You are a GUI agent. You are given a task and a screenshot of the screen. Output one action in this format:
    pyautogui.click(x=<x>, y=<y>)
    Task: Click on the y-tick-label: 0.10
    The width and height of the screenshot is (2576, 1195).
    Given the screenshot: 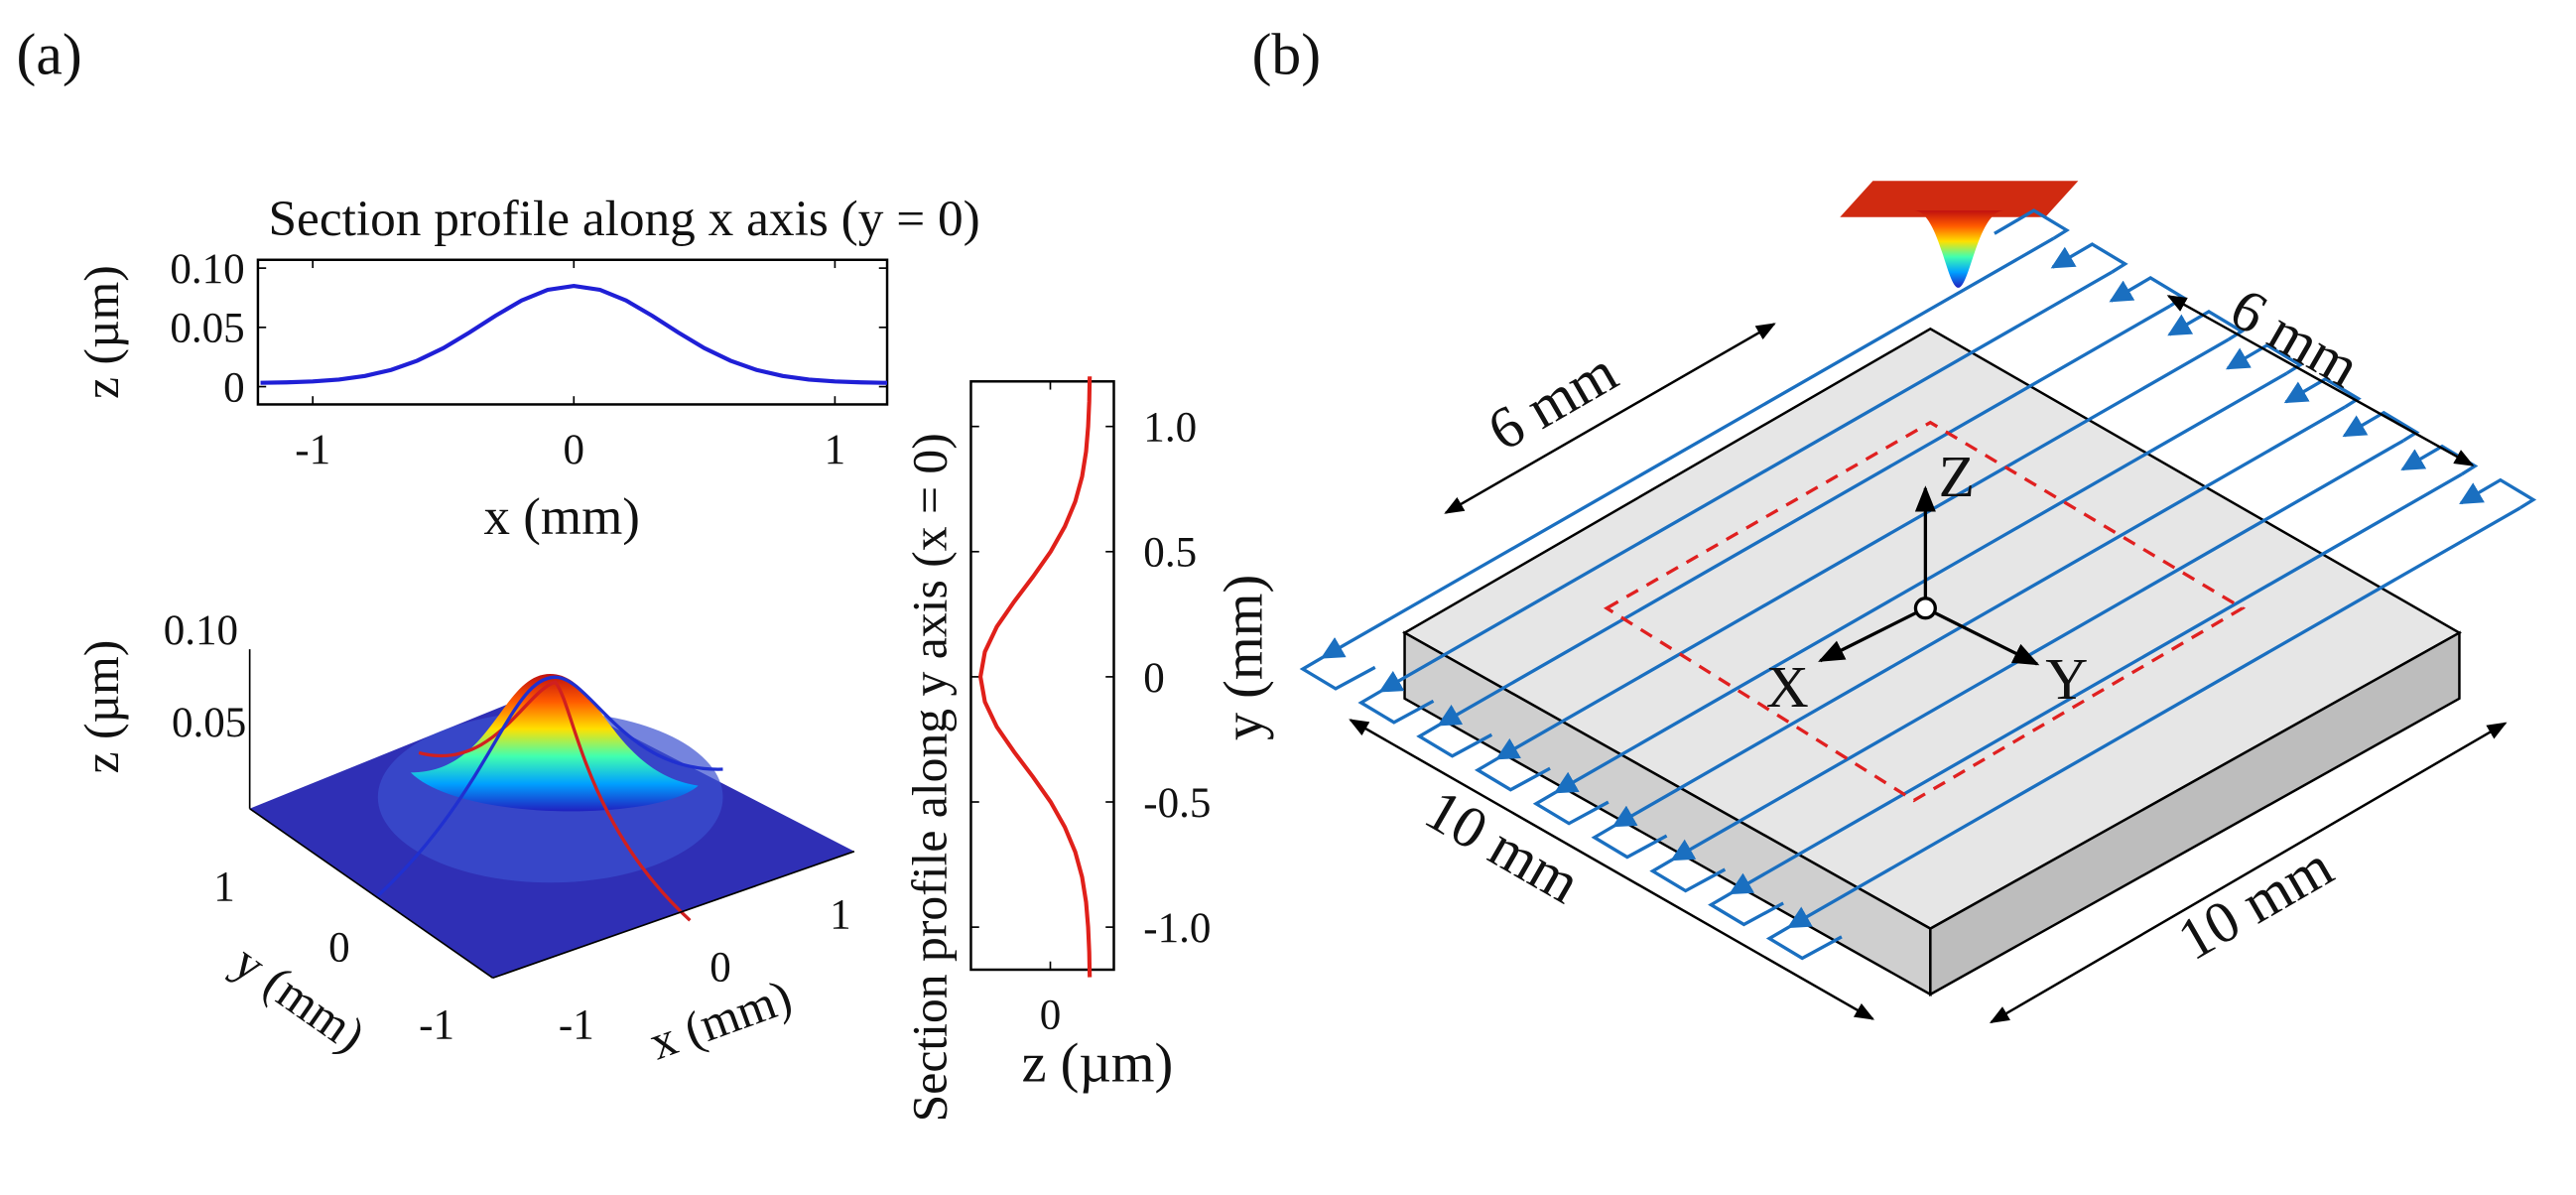 What is the action you would take?
    pyautogui.click(x=207, y=269)
    